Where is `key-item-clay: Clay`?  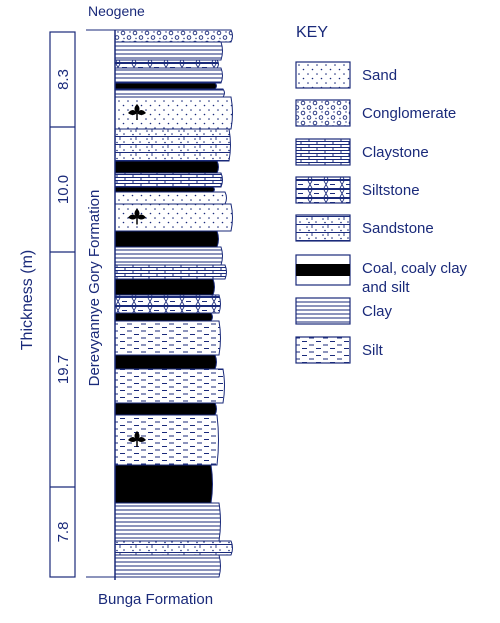
key-item-clay: Clay is located at coordinates (344, 311).